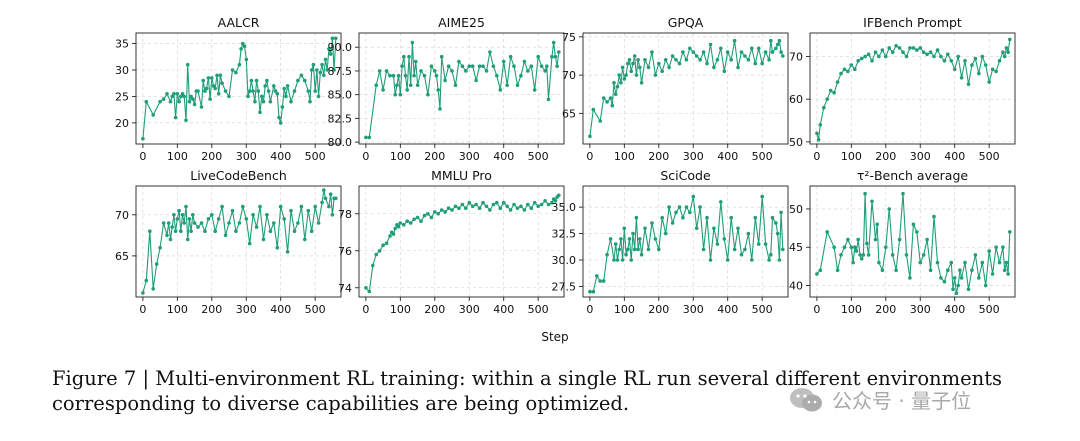 This screenshot has height=441, width=1080. I want to click on y-tick-label: 70, so click(569, 75).